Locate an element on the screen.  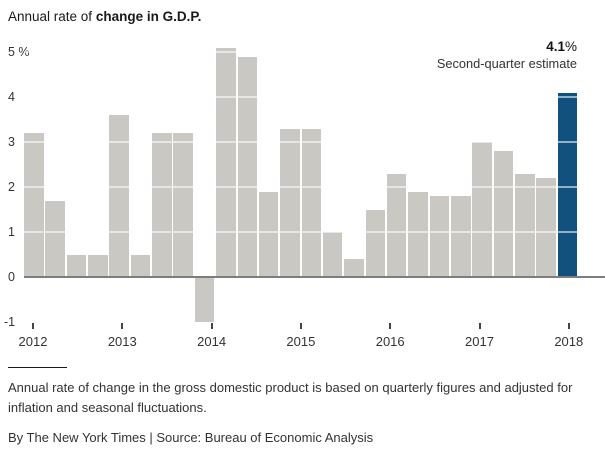
x-tick-2018 is located at coordinates (568, 326).